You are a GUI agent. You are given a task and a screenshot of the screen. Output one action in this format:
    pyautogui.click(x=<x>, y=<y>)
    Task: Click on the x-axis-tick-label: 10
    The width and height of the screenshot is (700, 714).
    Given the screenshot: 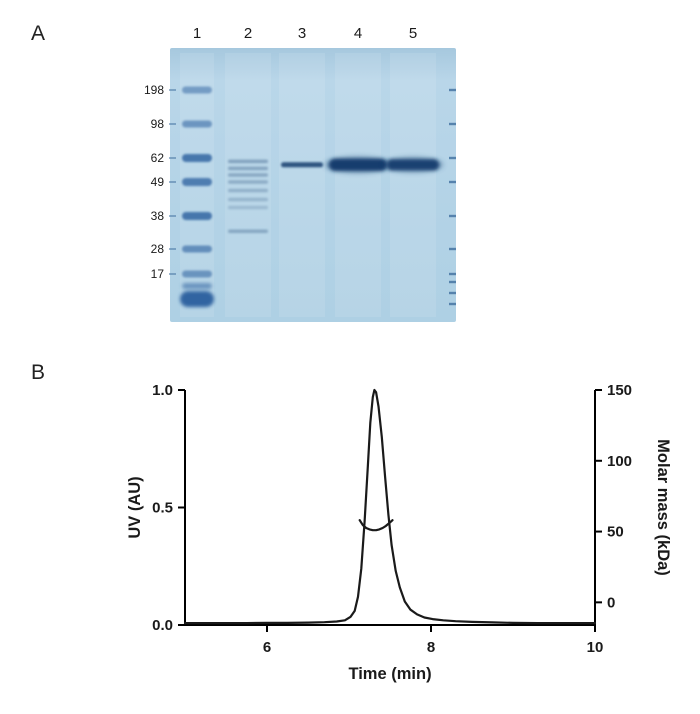 What is the action you would take?
    pyautogui.click(x=595, y=647)
    